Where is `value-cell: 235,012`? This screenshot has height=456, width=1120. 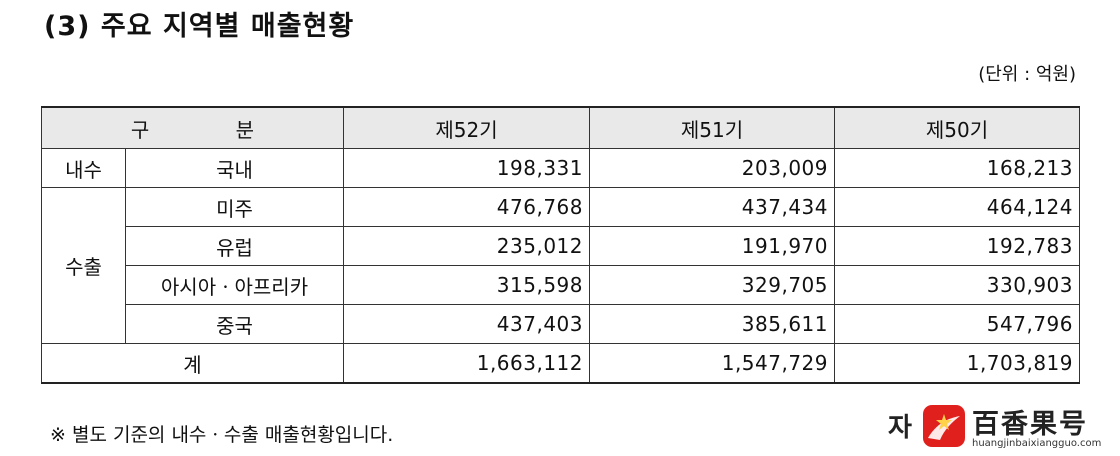
value-cell: 235,012 is located at coordinates (467, 246).